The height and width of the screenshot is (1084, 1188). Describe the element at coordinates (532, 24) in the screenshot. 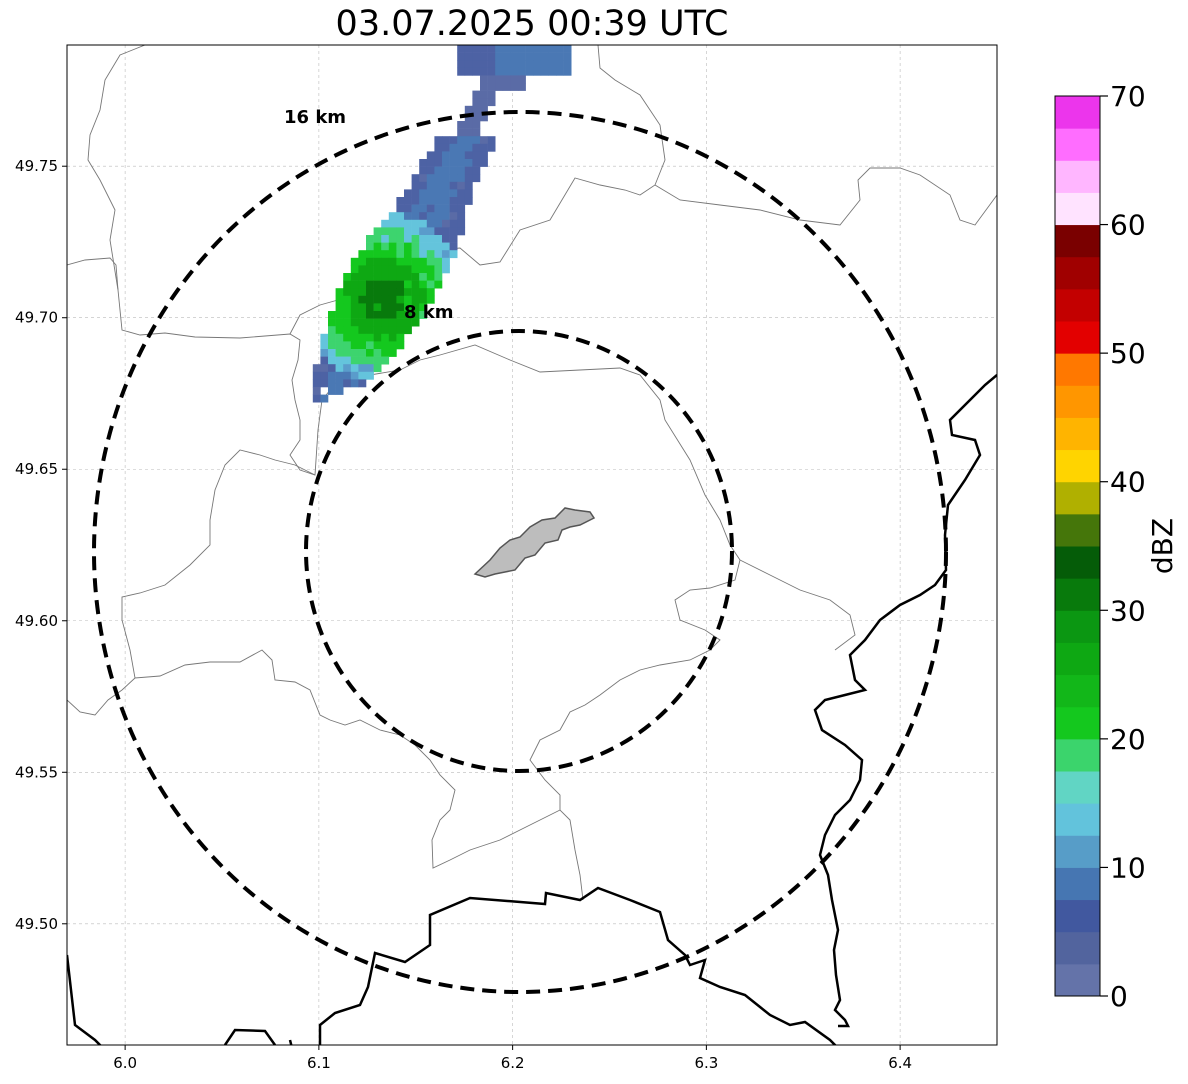

I see `map-title: 03.07.2025 00:39 UTC` at that location.